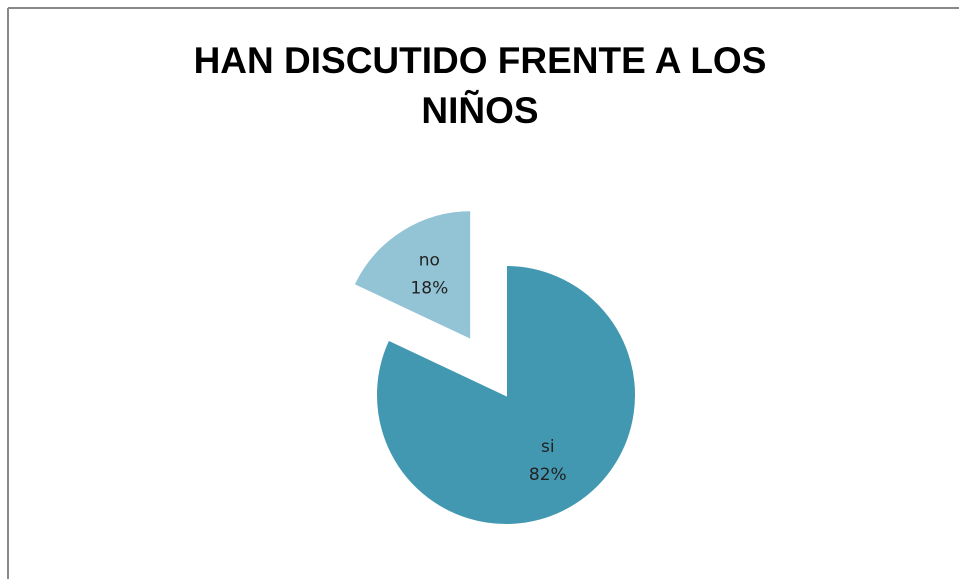 Image resolution: width=959 pixels, height=579 pixels. Describe the element at coordinates (429, 288) in the screenshot. I see `slice-value-label: 18%` at that location.